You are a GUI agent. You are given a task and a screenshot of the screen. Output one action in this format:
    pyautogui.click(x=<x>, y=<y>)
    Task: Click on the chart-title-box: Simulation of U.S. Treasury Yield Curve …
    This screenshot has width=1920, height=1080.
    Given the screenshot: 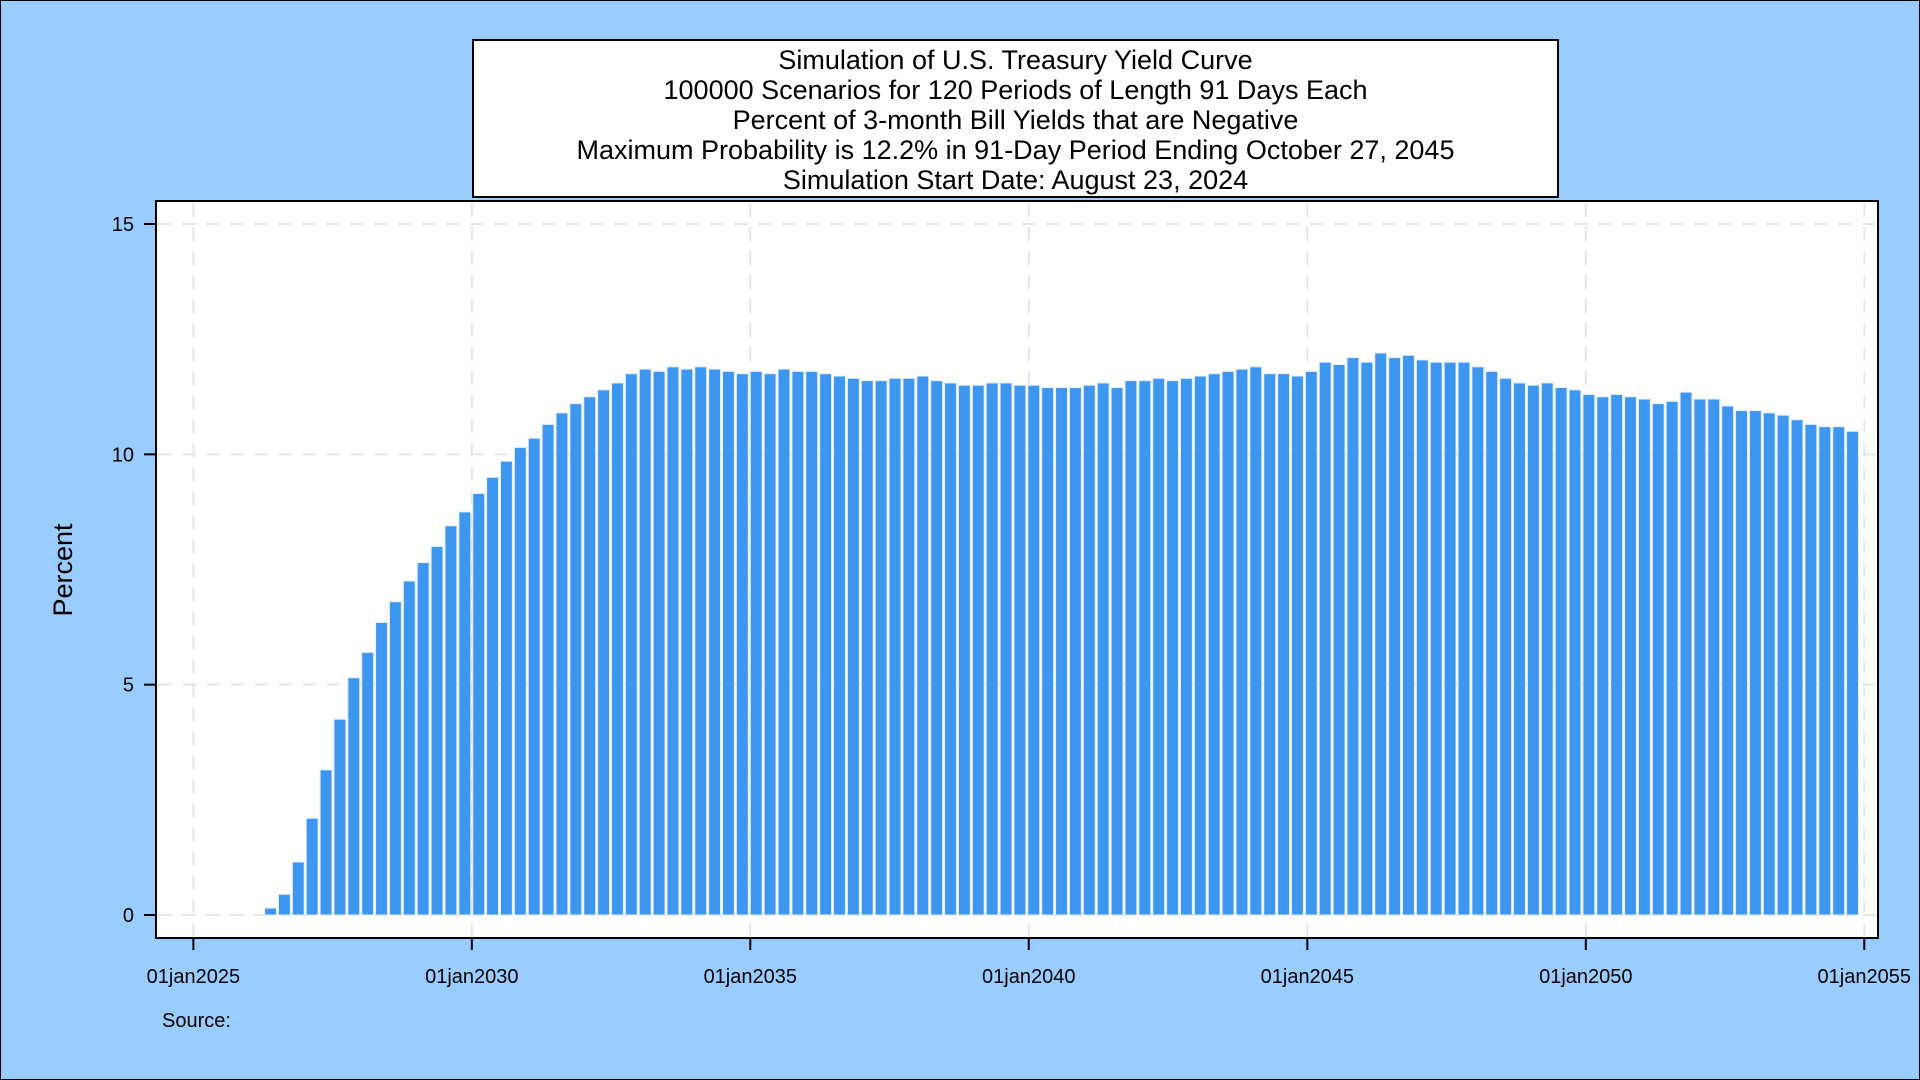 What is the action you would take?
    pyautogui.click(x=1015, y=118)
    